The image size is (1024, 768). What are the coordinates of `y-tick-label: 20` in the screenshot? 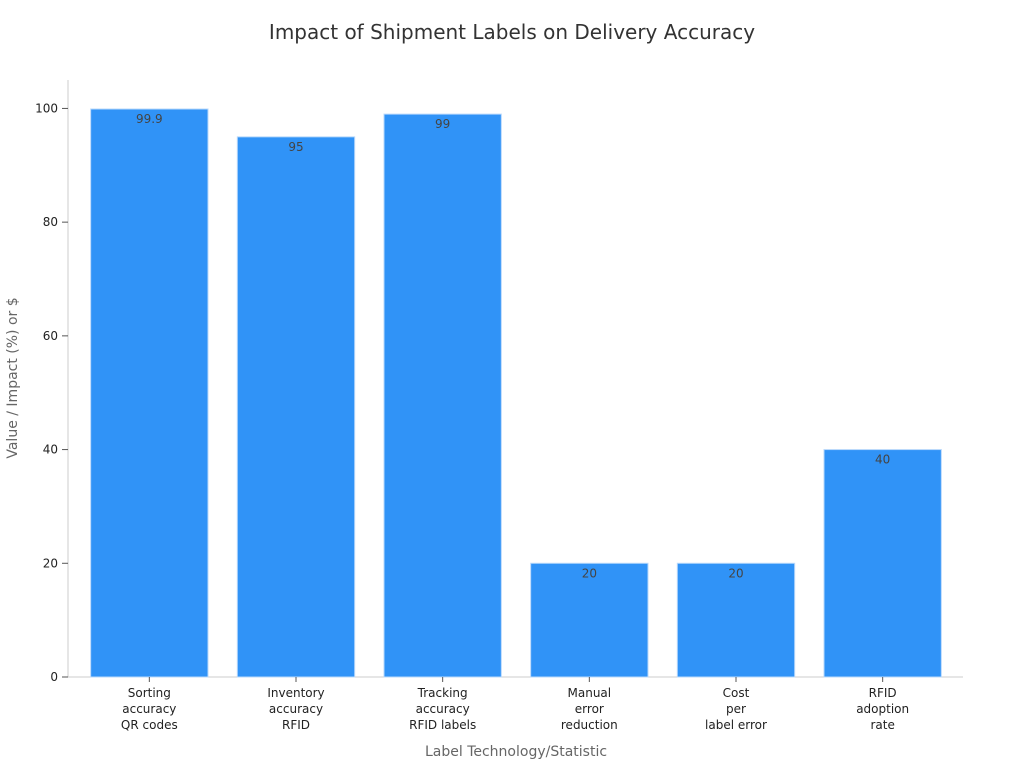 It's located at (50, 563).